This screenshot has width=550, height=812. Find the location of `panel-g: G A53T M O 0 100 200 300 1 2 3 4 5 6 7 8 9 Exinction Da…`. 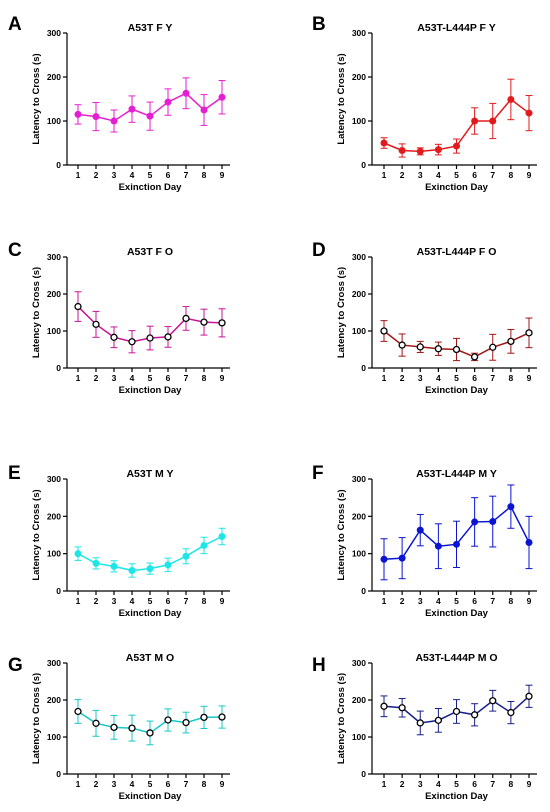

panel-g: G A53T M O 0 100 200 300 1 2 3 4 5 6 7 8 9 Exinction Da… is located at coordinates (119, 727).